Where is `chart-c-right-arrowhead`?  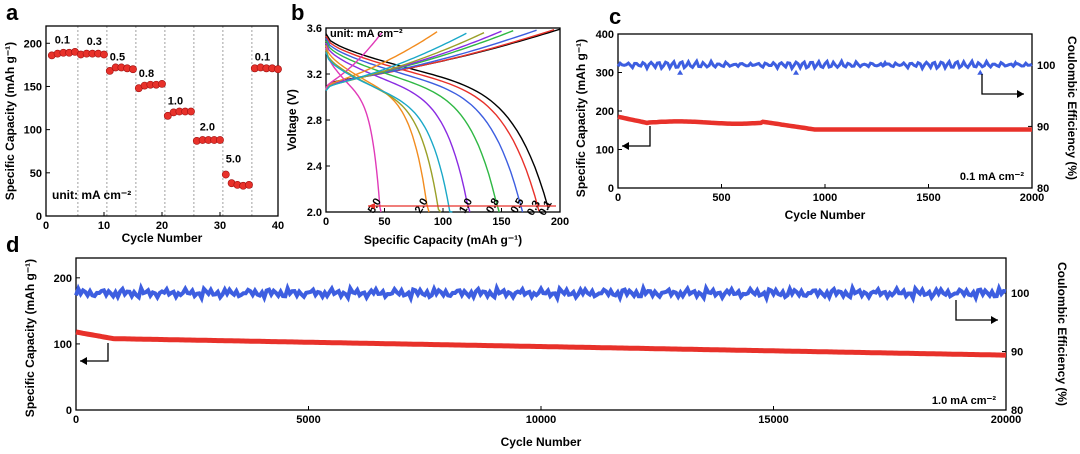
chart-c-right-arrowhead is located at coordinates (1020, 94).